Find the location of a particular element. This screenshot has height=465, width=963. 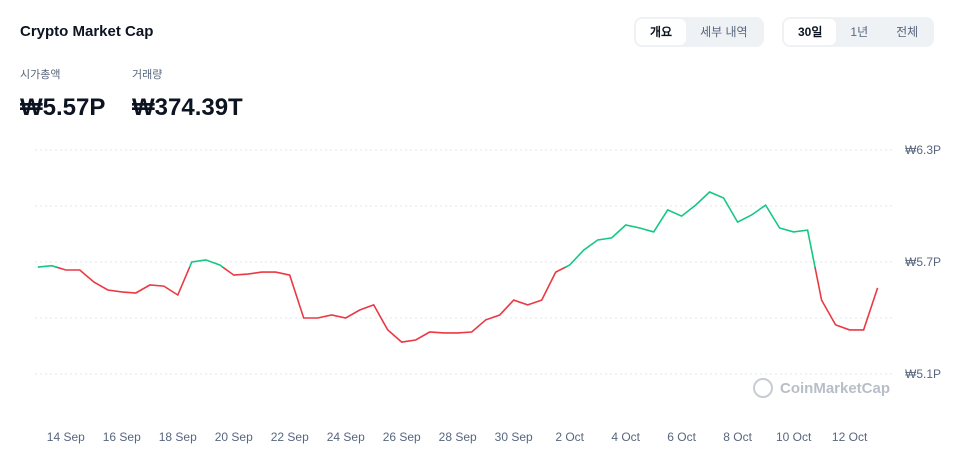

stat-value: ₩5.57P is located at coordinates (63, 107).